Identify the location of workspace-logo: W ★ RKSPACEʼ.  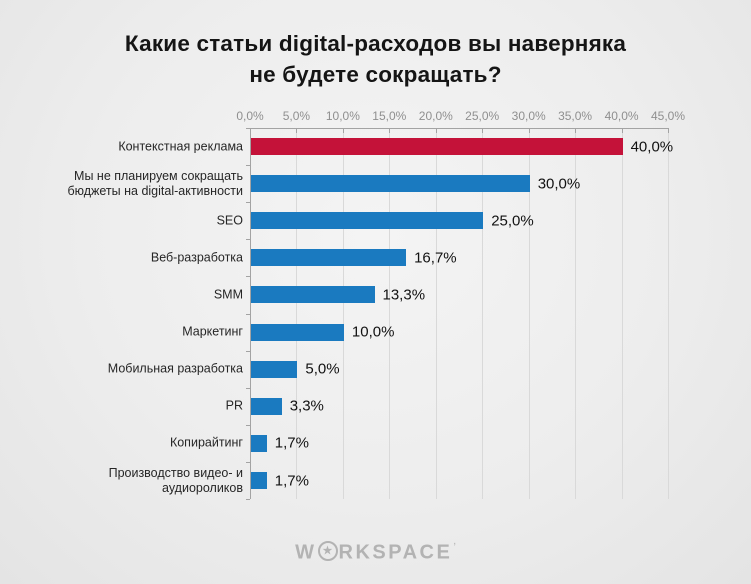
(375, 553).